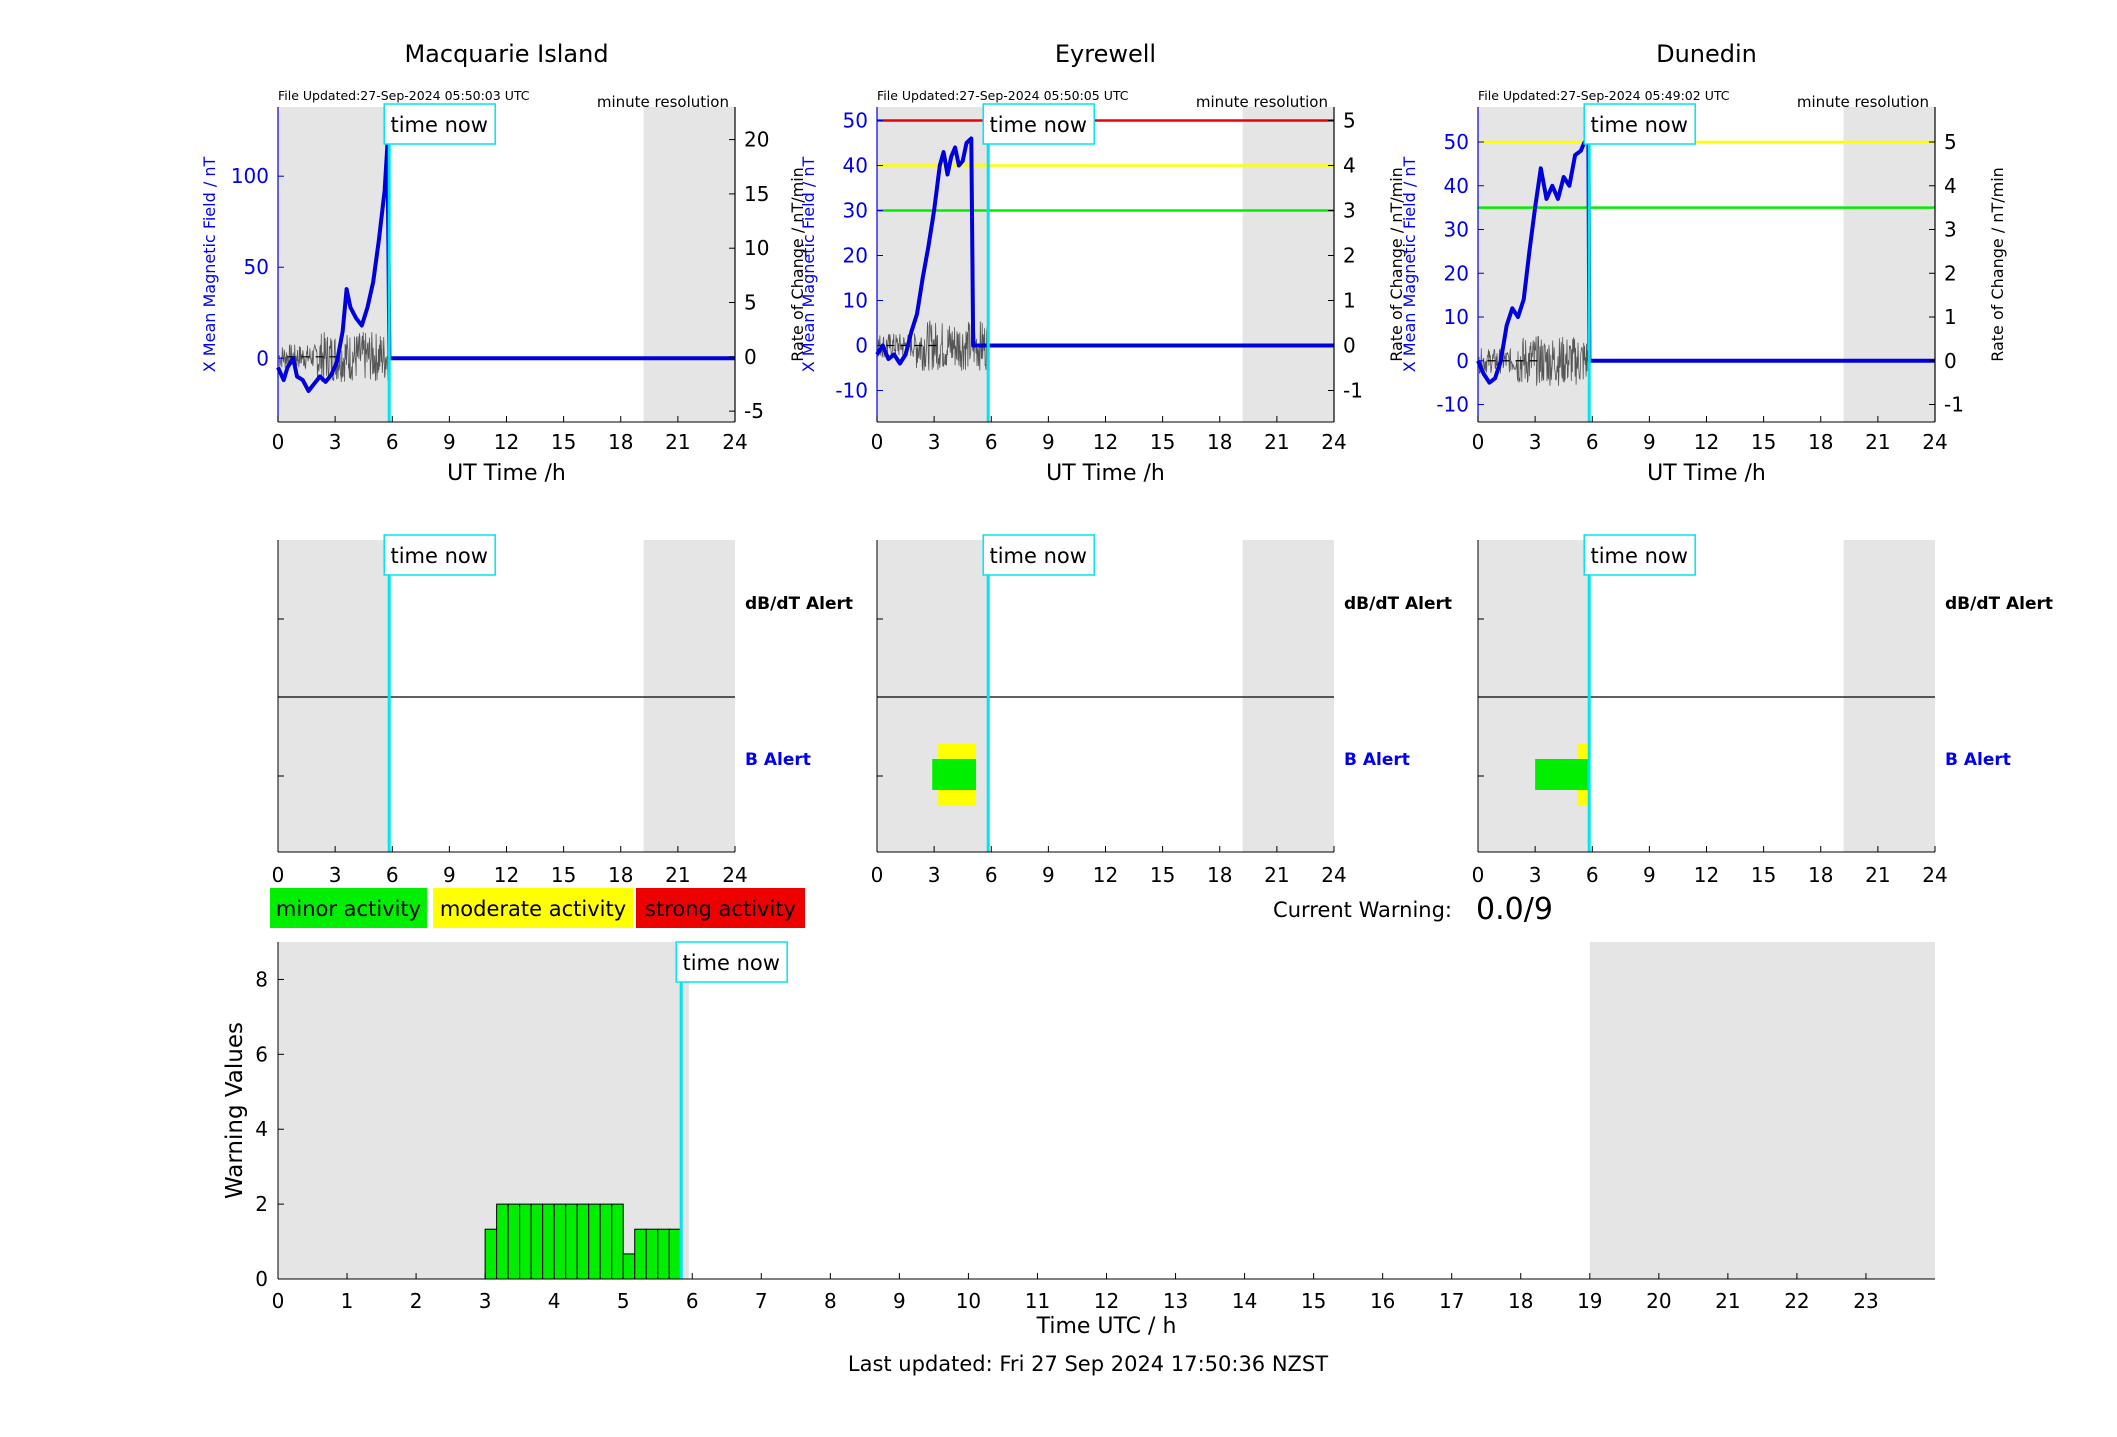  What do you see at coordinates (855, 166) in the screenshot?
I see `y-tick-label: 40` at bounding box center [855, 166].